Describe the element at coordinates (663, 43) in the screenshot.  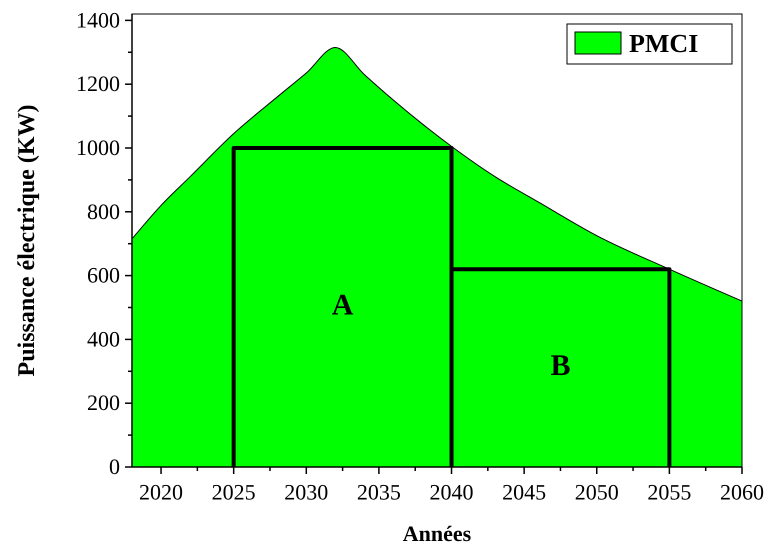
I see `legend-label: PMCI` at that location.